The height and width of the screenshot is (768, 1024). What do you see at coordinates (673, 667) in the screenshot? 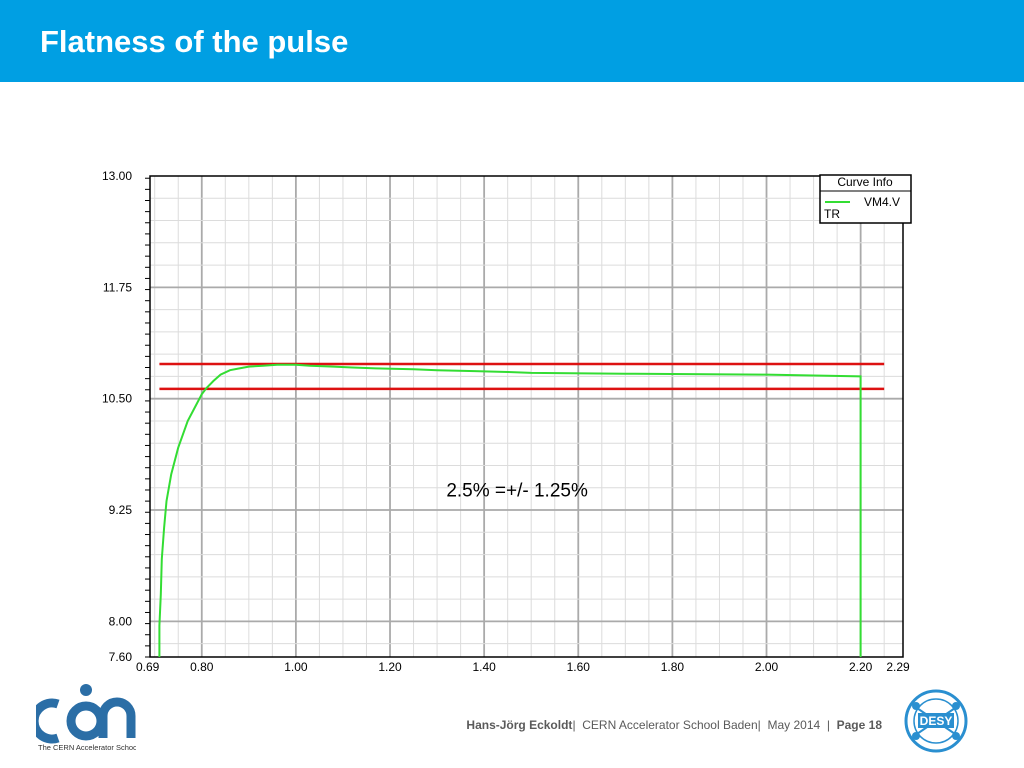
I see `x-tick-label: 1.80` at bounding box center [673, 667].